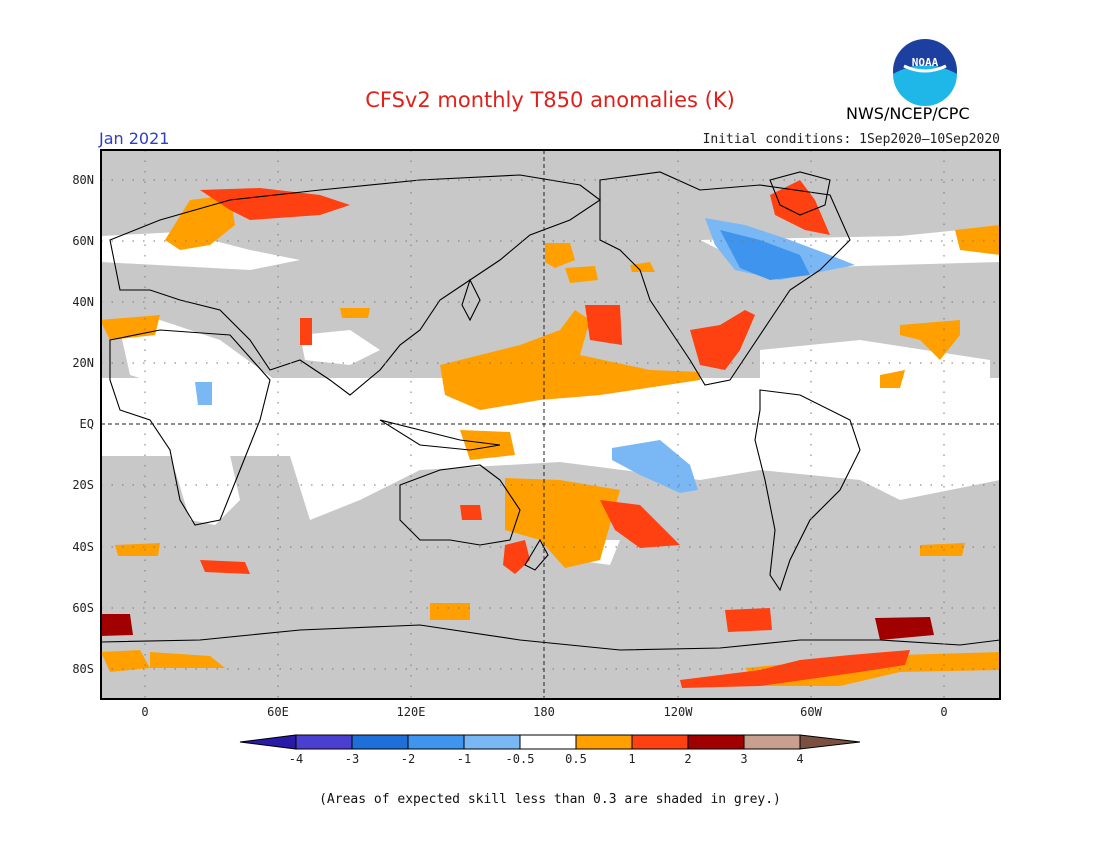 The height and width of the screenshot is (850, 1100). Describe the element at coordinates (631, 759) in the screenshot. I see `colorbar-tick: 1` at that location.